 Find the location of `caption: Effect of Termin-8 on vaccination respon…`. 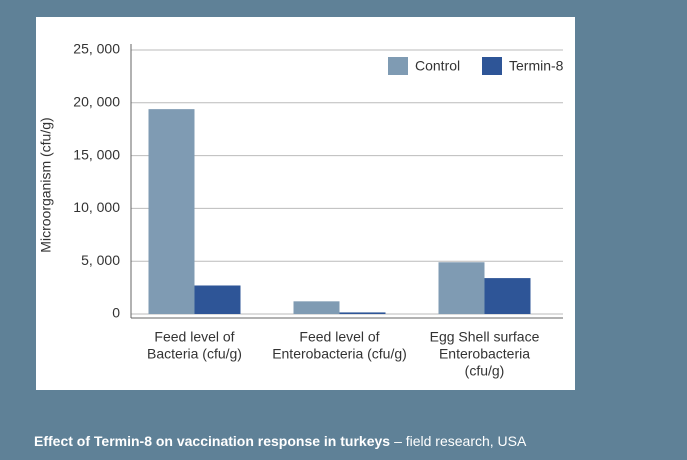

caption: Effect of Termin-8 on vaccination respon… is located at coordinates (280, 441).